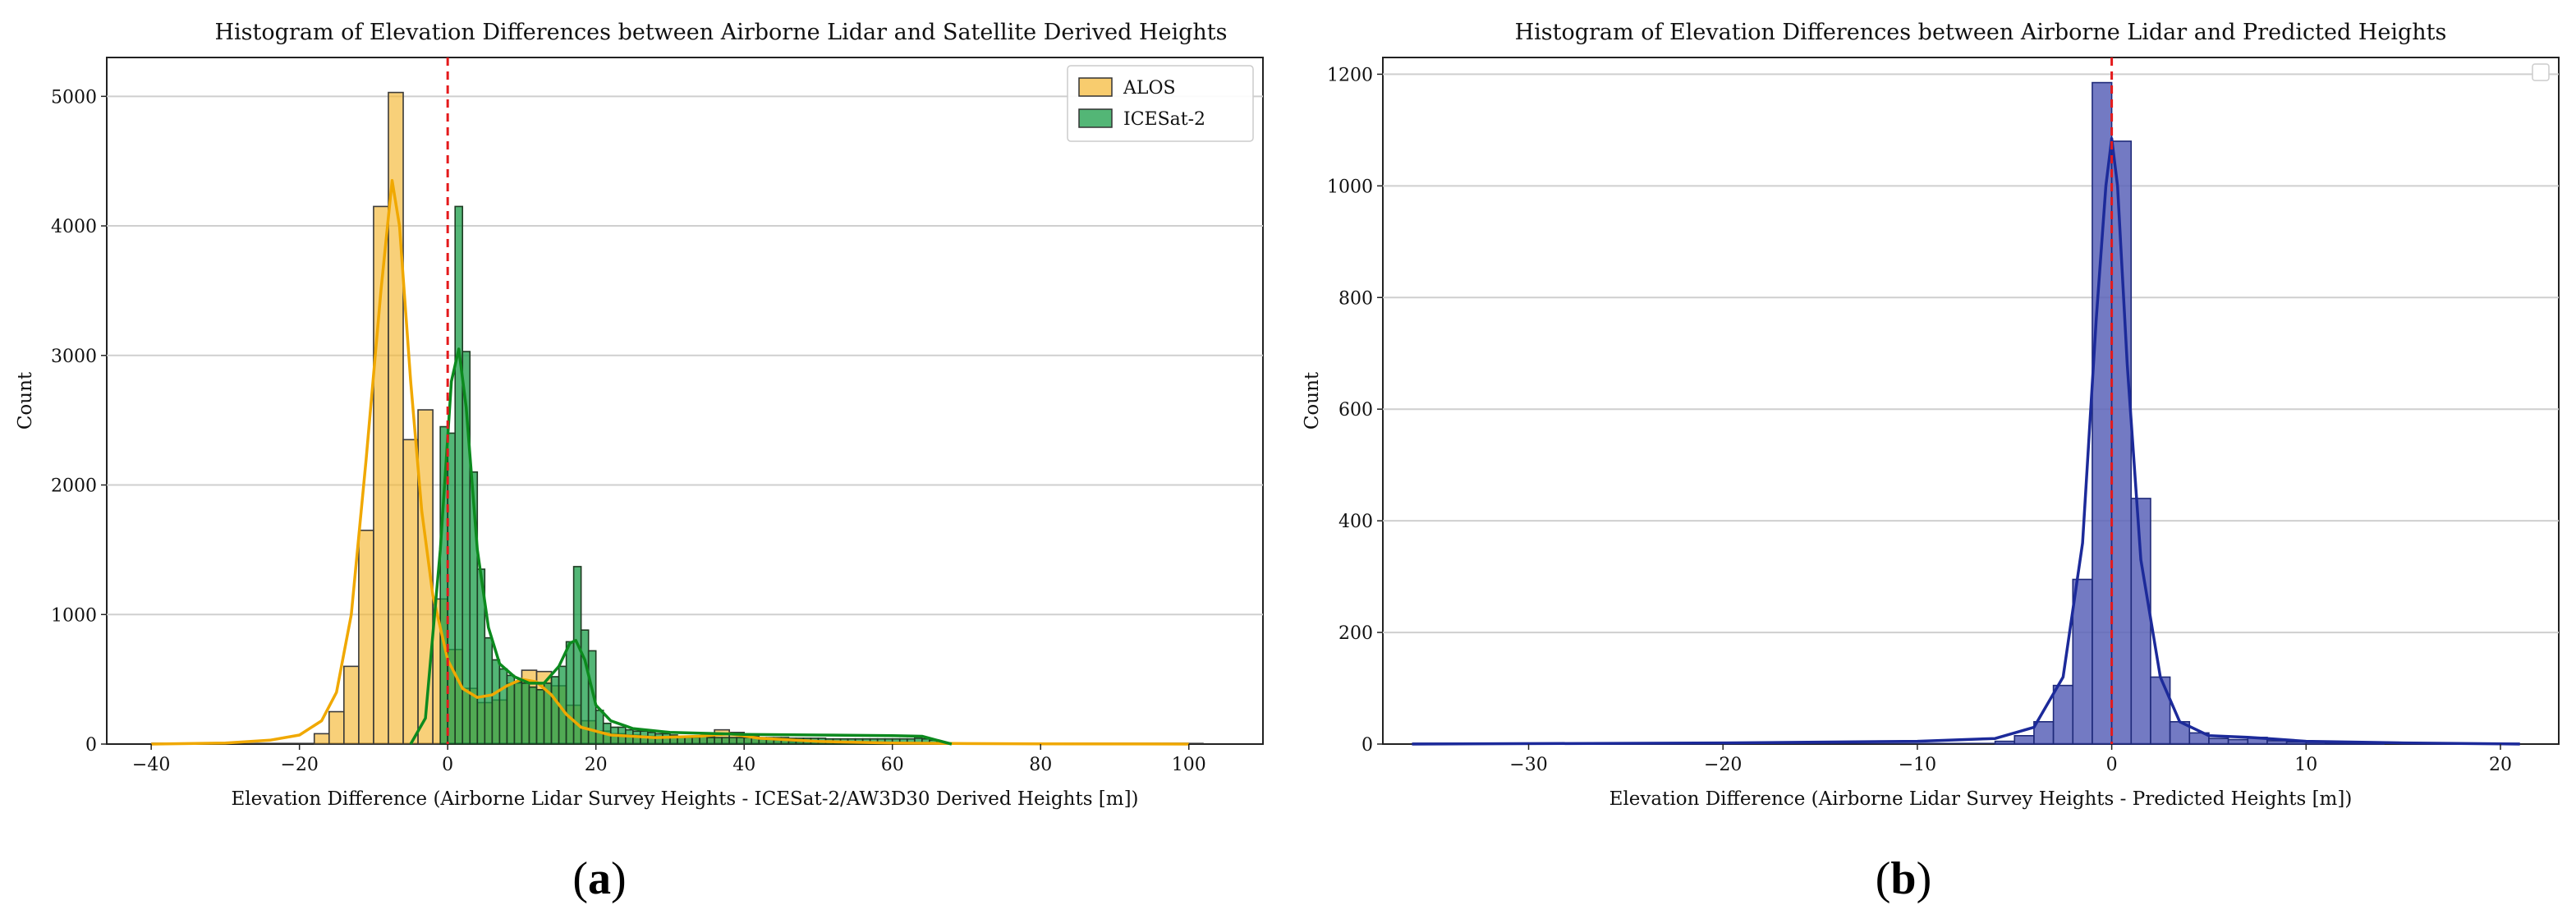 Image resolution: width=2576 pixels, height=919 pixels. I want to click on y-tick-label: 4000, so click(74, 227).